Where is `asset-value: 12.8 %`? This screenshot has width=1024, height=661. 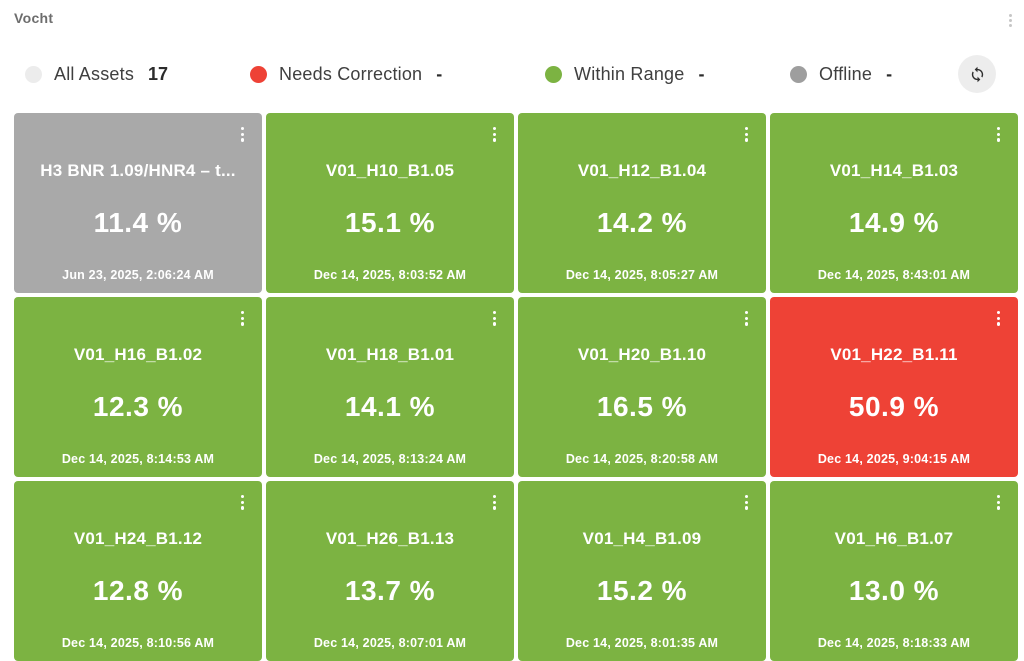
asset-value: 12.8 % is located at coordinates (138, 590).